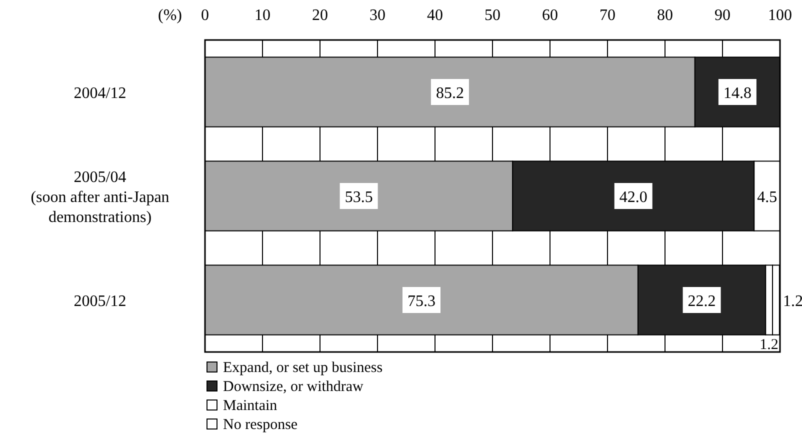 The height and width of the screenshot is (446, 802). What do you see at coordinates (492, 15) in the screenshot?
I see `x-tick-label: 50` at bounding box center [492, 15].